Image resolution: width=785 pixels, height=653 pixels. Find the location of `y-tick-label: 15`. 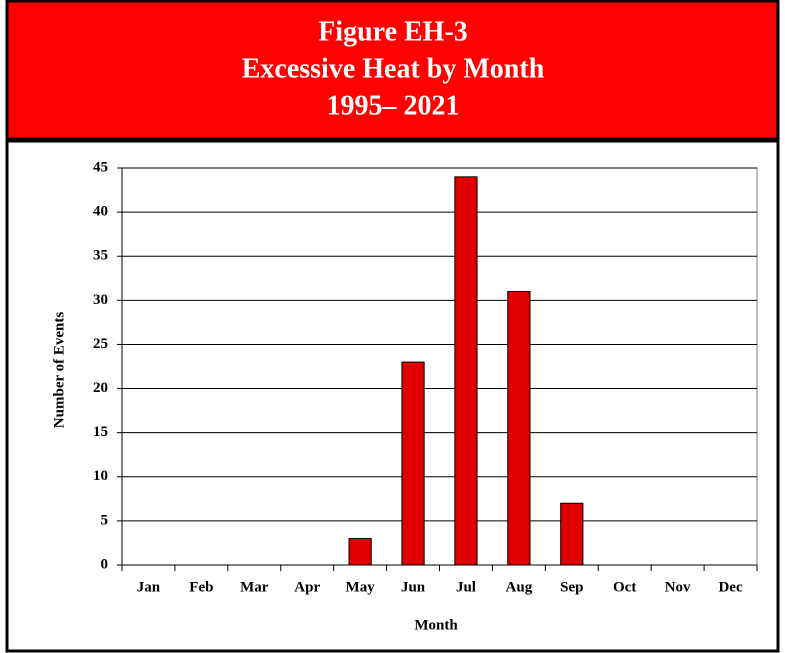

y-tick-label: 15 is located at coordinates (100, 432).